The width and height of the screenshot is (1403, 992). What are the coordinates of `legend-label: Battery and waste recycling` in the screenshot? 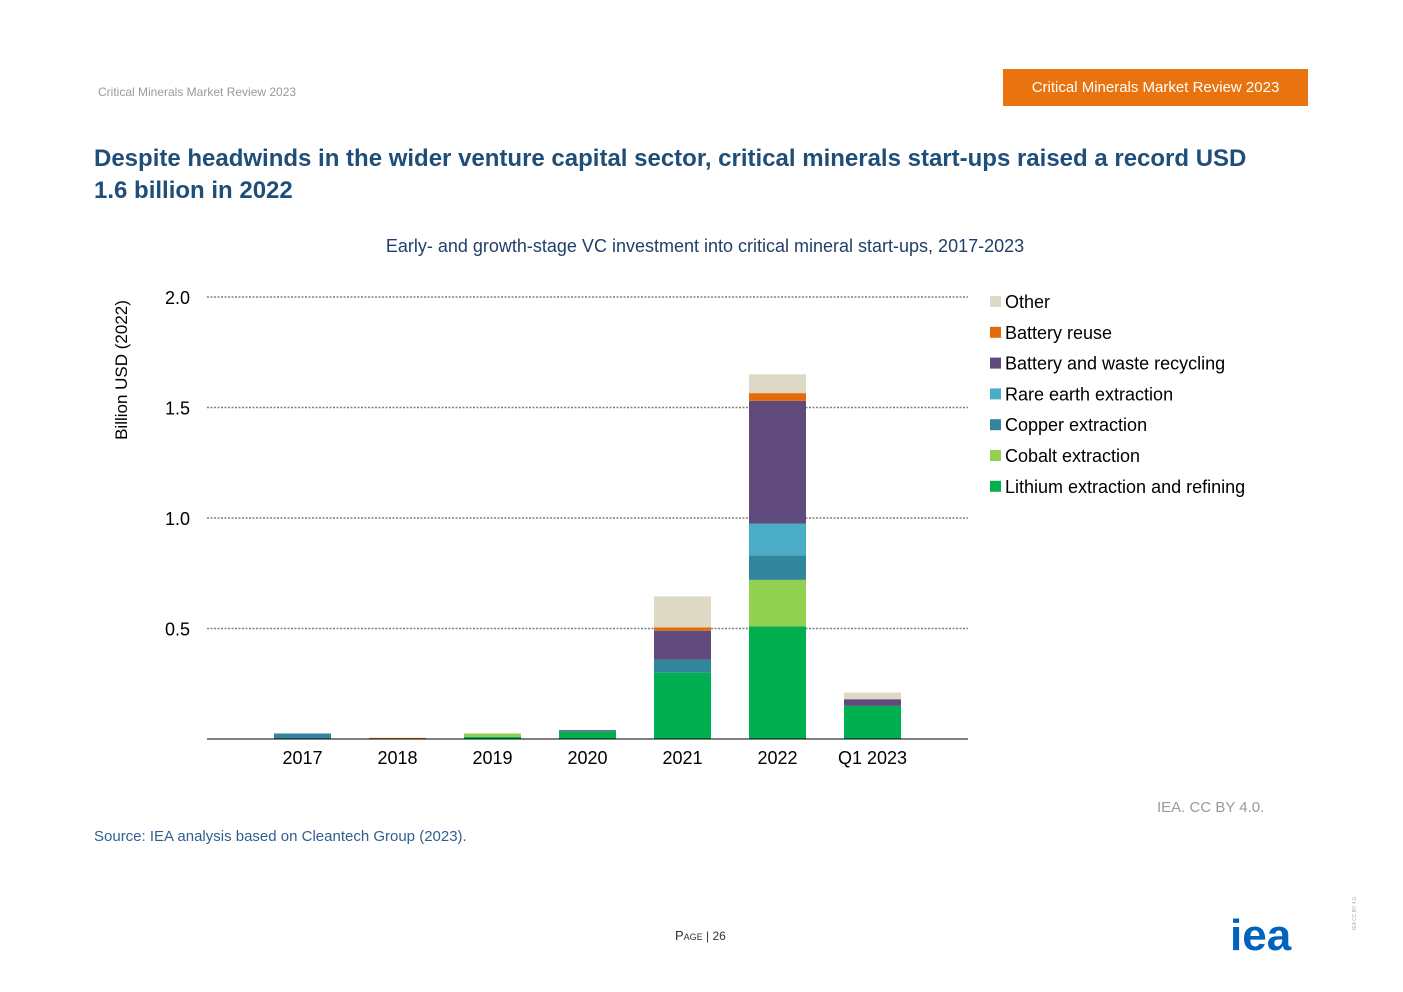 It's located at (1115, 364).